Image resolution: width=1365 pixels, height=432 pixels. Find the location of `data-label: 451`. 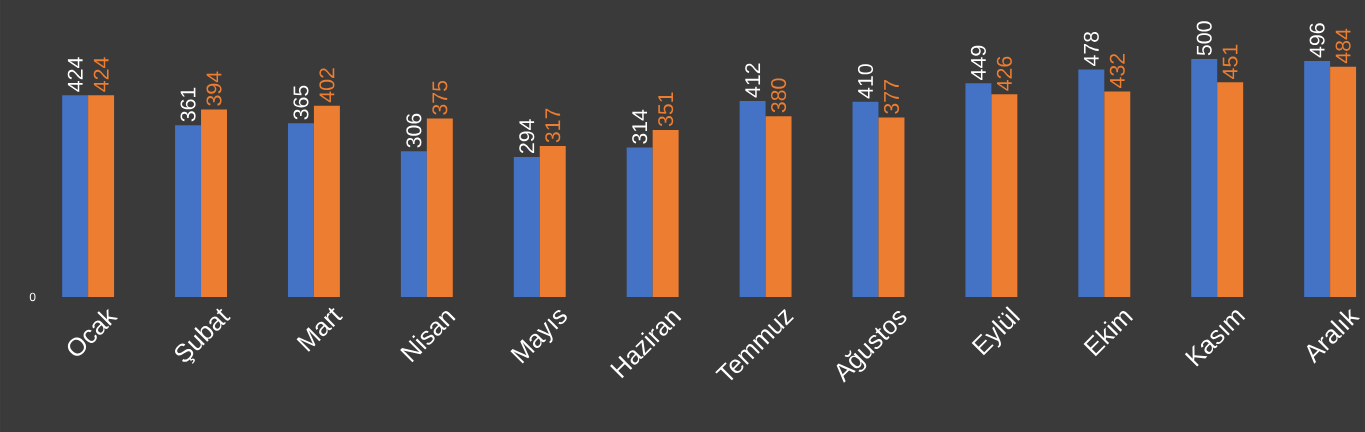

data-label: 451 is located at coordinates (1230, 61).